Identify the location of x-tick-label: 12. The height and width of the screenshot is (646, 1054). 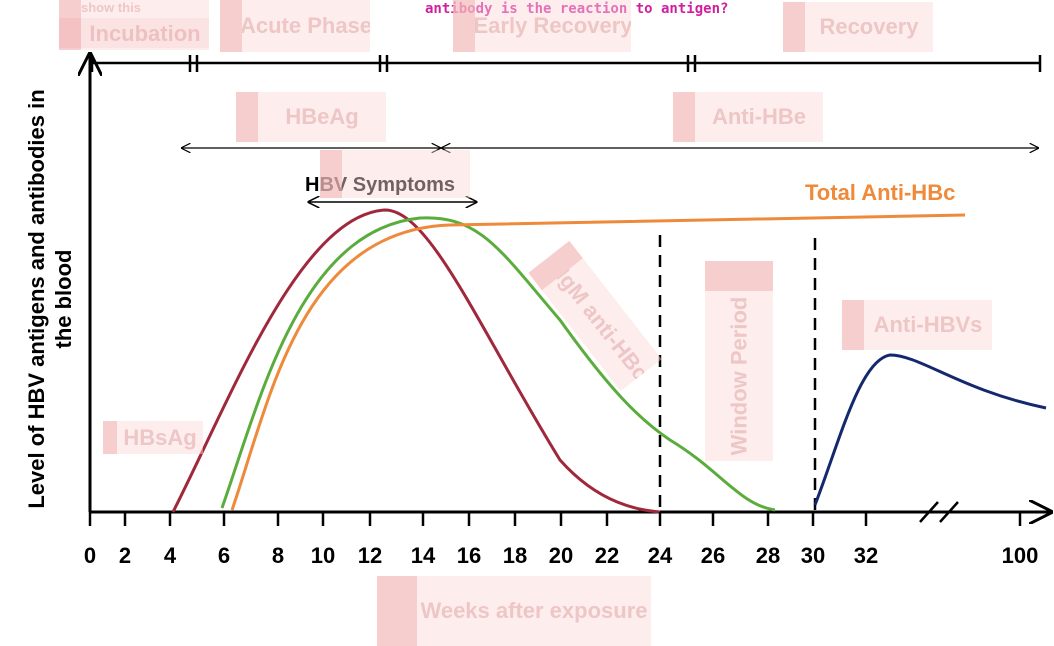
(370, 555).